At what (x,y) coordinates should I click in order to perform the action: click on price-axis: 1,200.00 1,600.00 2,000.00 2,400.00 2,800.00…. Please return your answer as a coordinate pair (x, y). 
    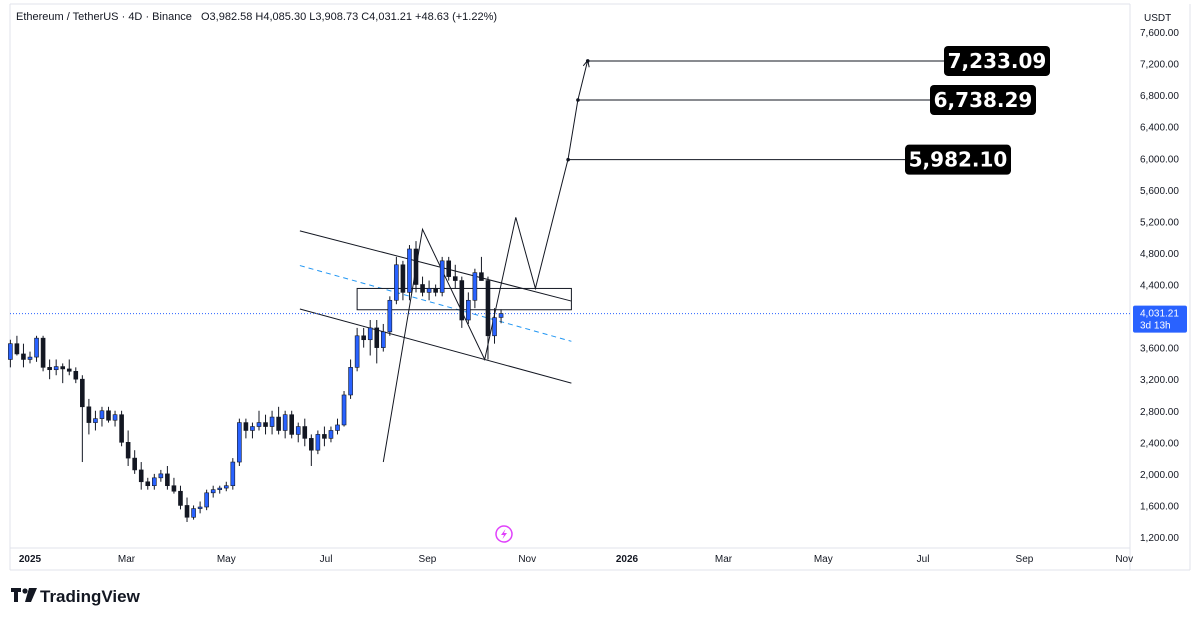
    Looking at the image, I should click on (1159, 286).